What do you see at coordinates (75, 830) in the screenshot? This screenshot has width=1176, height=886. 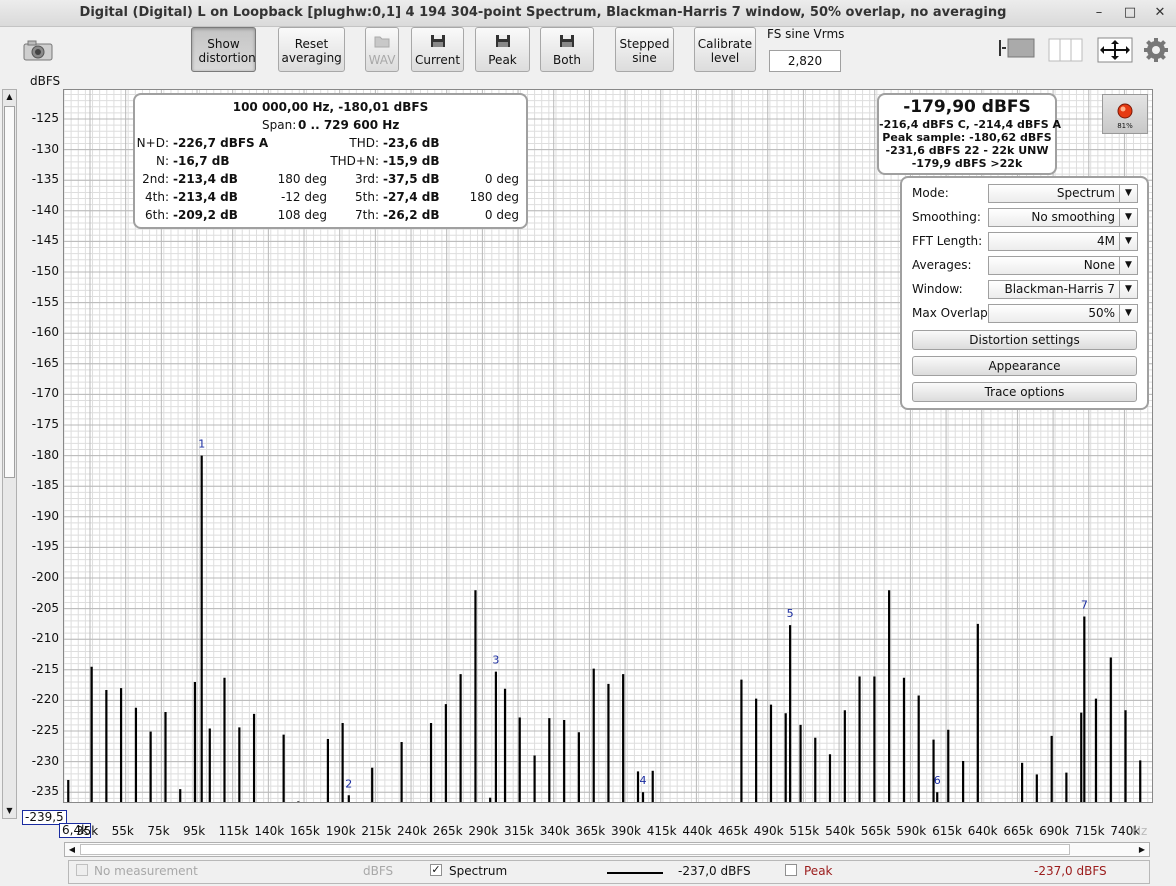 I see `x-min-readout: 6,4k` at bounding box center [75, 830].